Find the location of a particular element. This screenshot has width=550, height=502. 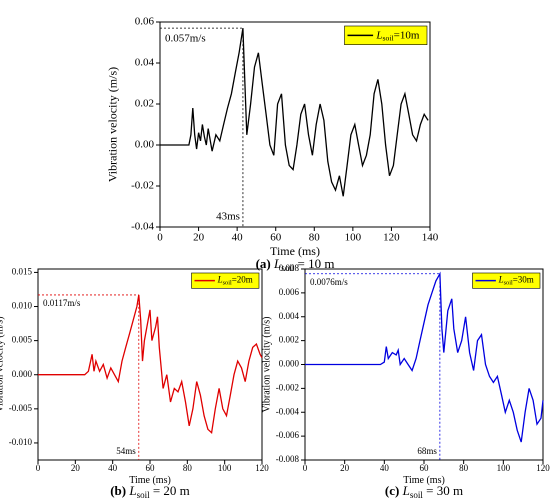

y-tick-label: 0.00 is located at coordinates (145, 145).